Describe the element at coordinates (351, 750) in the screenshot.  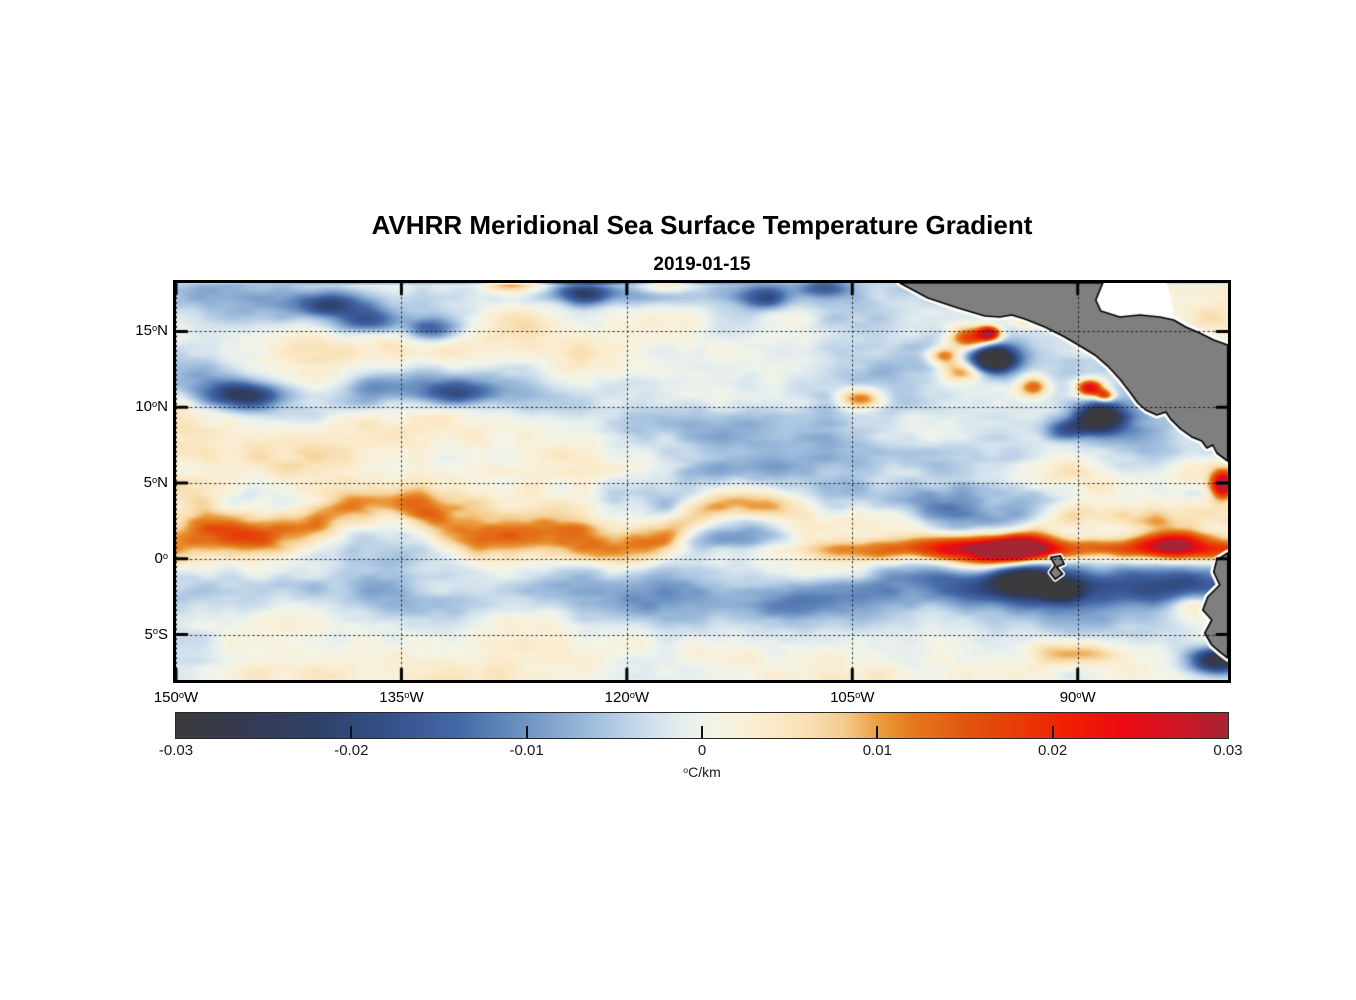
I see `colorbar-tick-label: -0.02` at that location.